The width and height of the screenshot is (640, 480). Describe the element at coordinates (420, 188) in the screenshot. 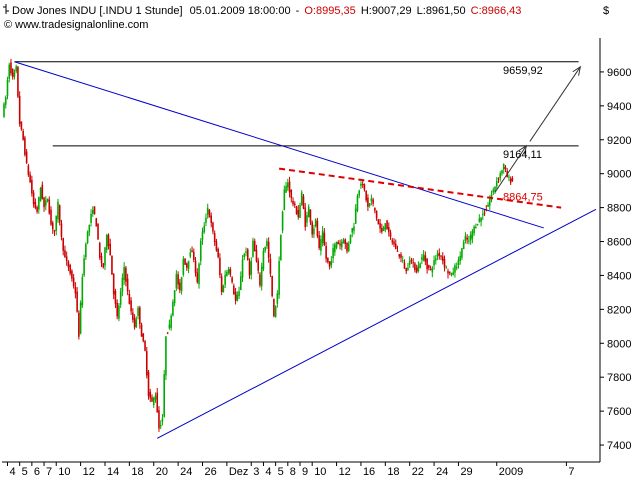

I see `dashed-resistance` at that location.